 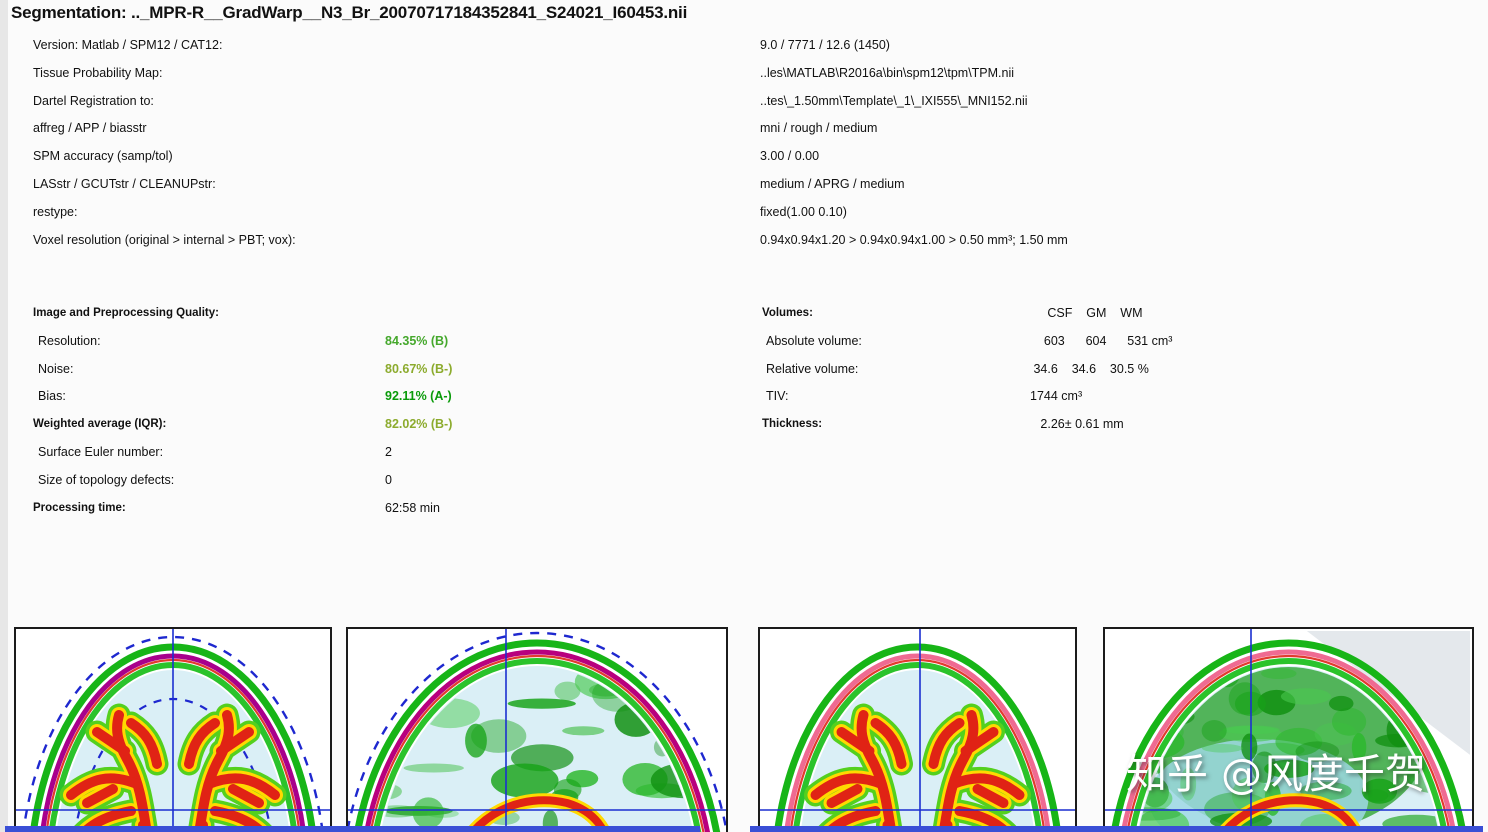 What do you see at coordinates (803, 211) in the screenshot?
I see `param-row-6-value: fixed(1.00 0.10)` at bounding box center [803, 211].